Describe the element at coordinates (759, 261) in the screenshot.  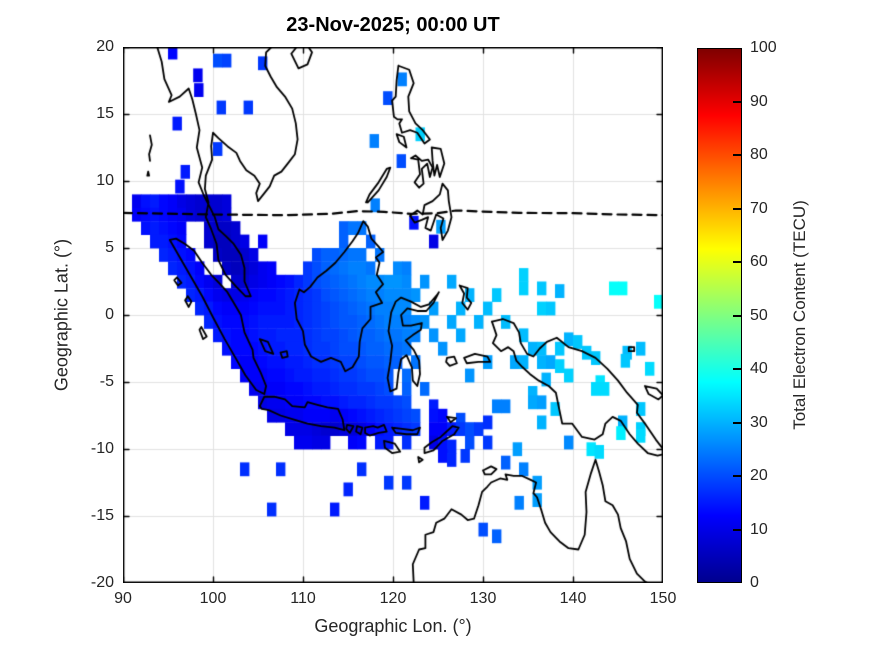
I see `colorbar-tick-label: 60` at that location.